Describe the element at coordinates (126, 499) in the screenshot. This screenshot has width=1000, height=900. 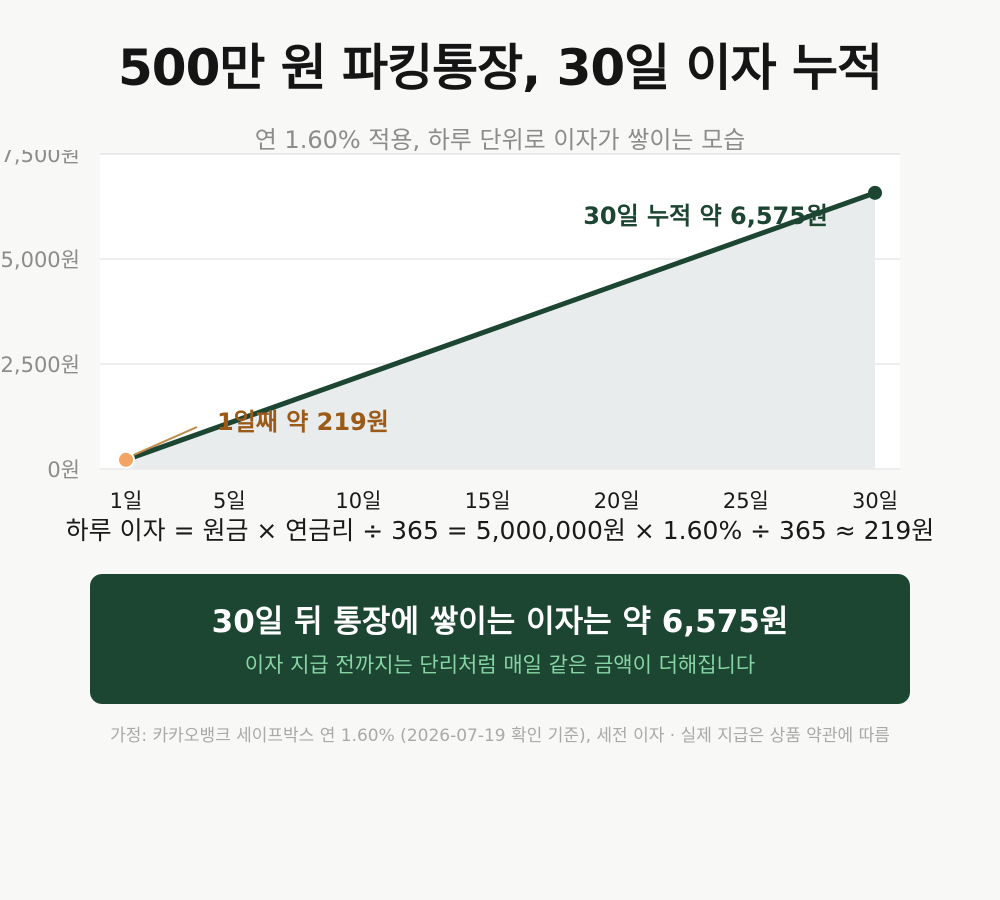
I see `x-tick-label: 1일` at that location.